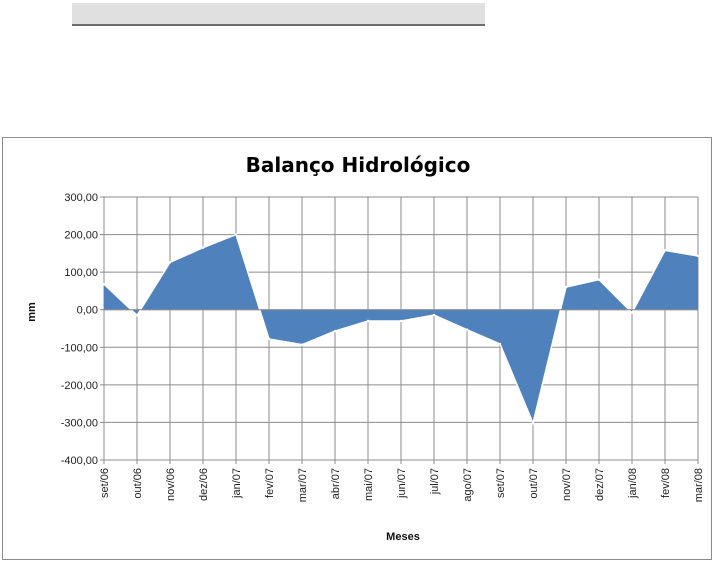  What do you see at coordinates (79, 386) in the screenshot?
I see `y-tick-label: -200,00` at bounding box center [79, 386].